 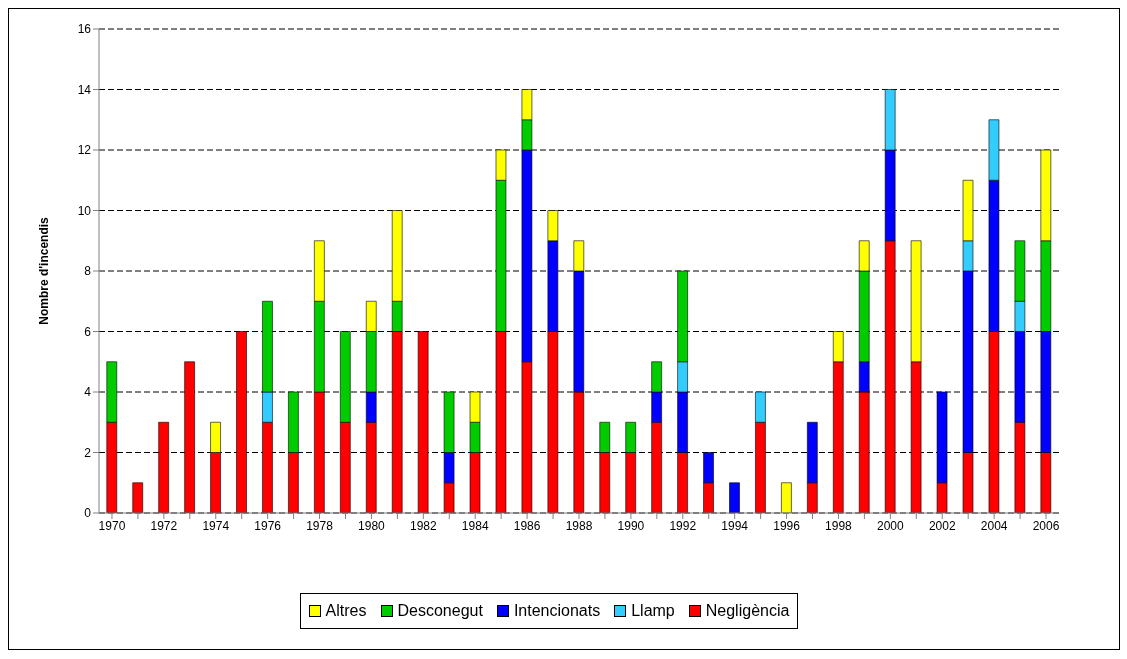 What do you see at coordinates (88, 331) in the screenshot?
I see `y-tick-label: 6` at bounding box center [88, 331].